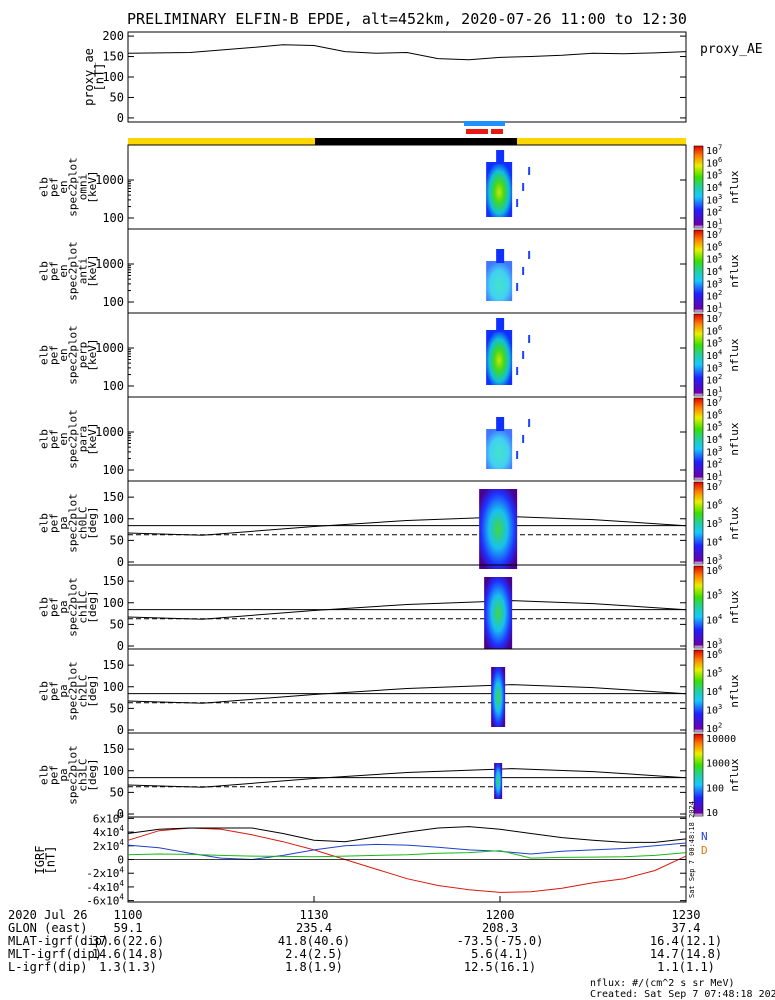  Describe the element at coordinates (113, 57) in the screenshot. I see `proxy-ae-ytick-label: 150` at that location.